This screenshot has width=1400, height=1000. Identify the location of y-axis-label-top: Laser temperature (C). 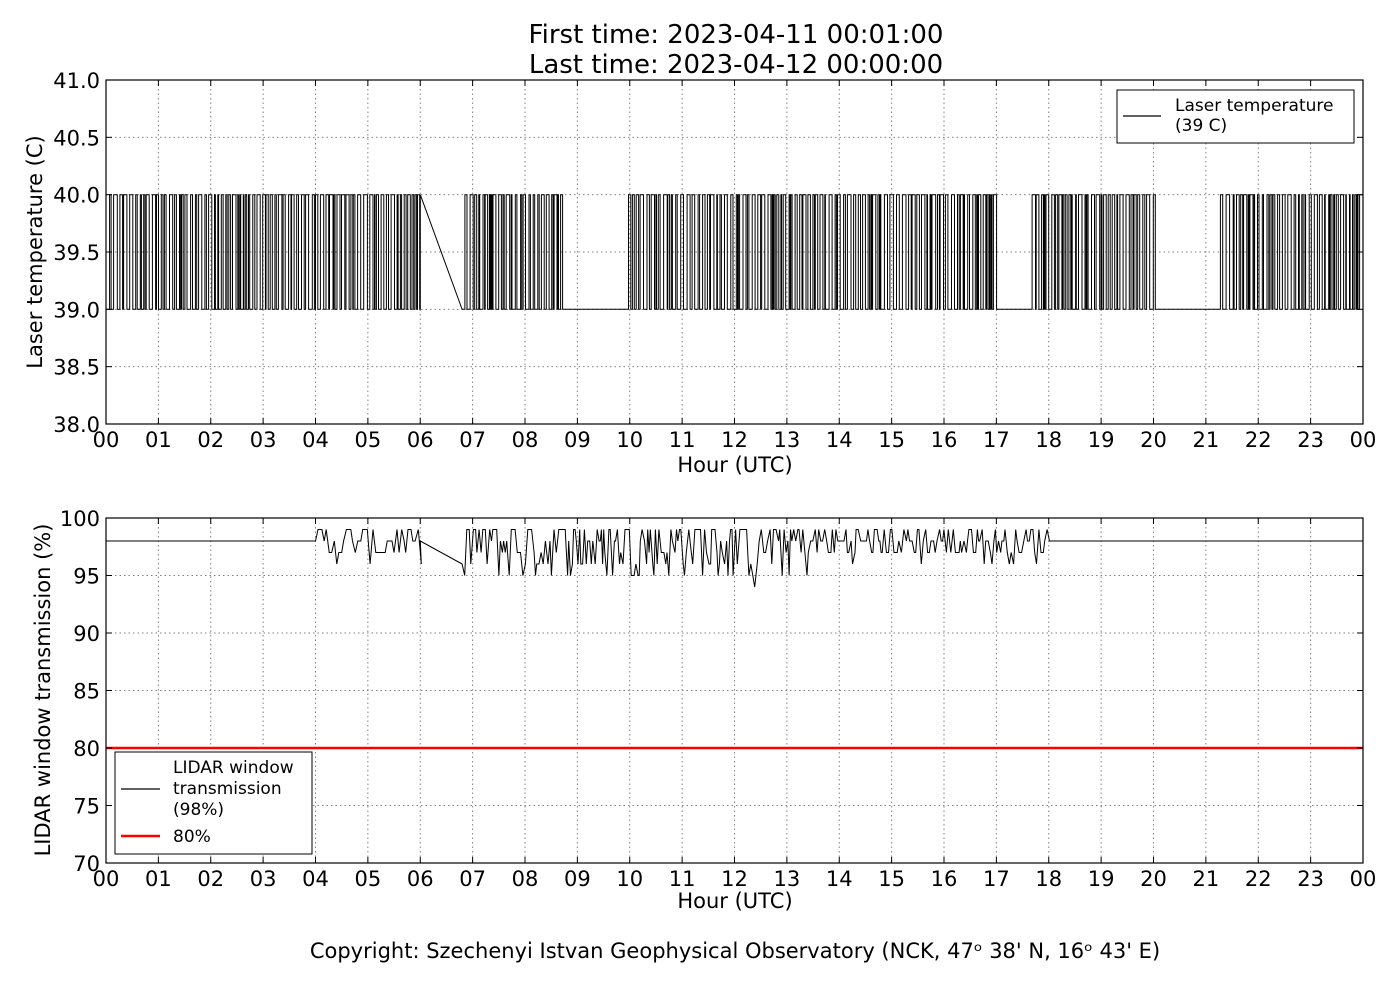
(35, 251).